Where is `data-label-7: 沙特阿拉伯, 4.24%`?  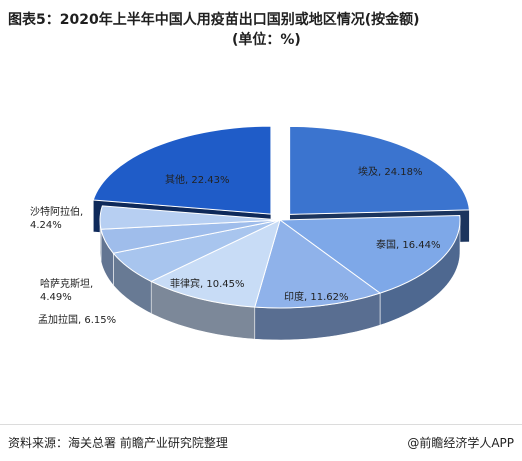
data-label-7: 沙特阿拉伯, 4.24% is located at coordinates (56, 218).